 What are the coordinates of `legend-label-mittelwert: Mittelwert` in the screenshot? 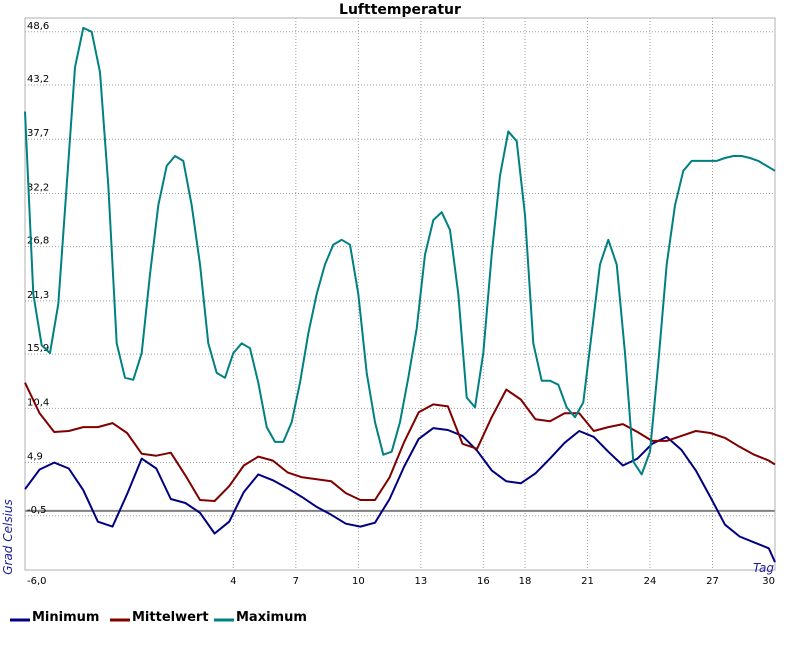 It's located at (170, 617).